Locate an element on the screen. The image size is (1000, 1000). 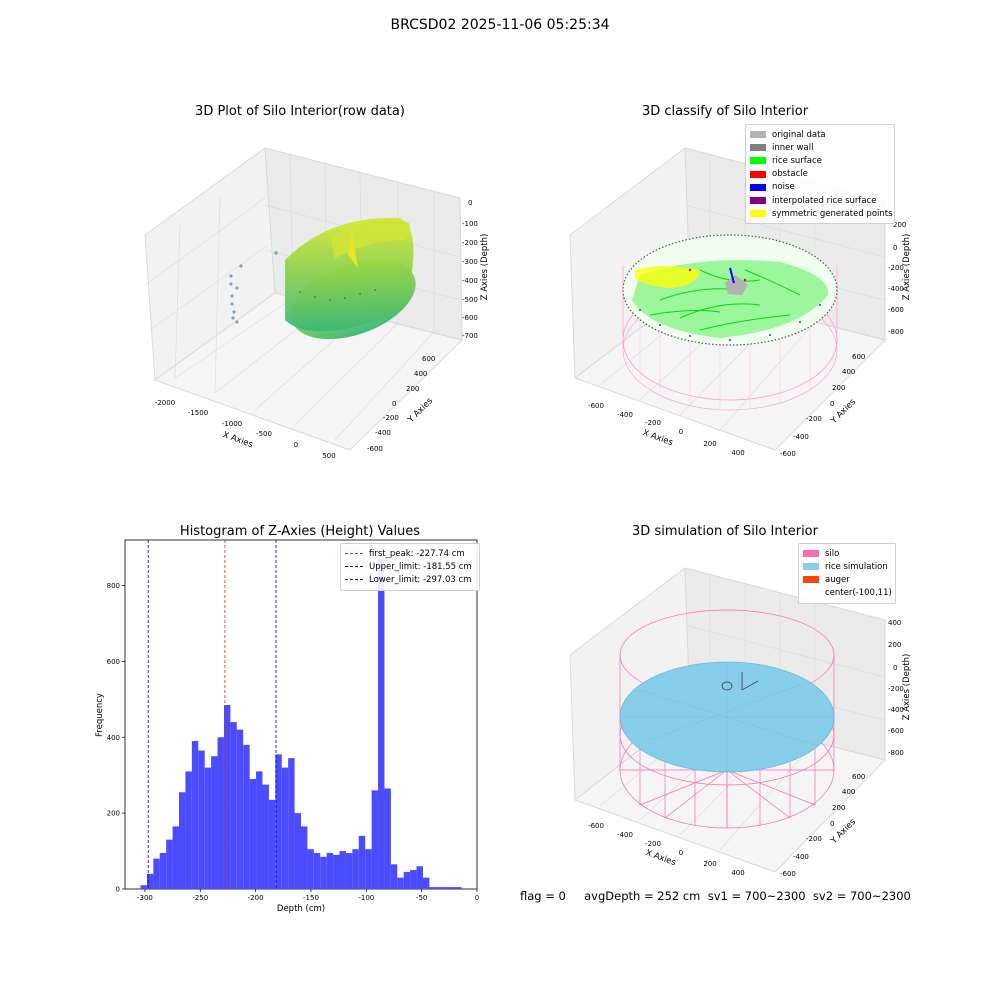
histogram-y-tick-label: 600 is located at coordinates (113, 662).